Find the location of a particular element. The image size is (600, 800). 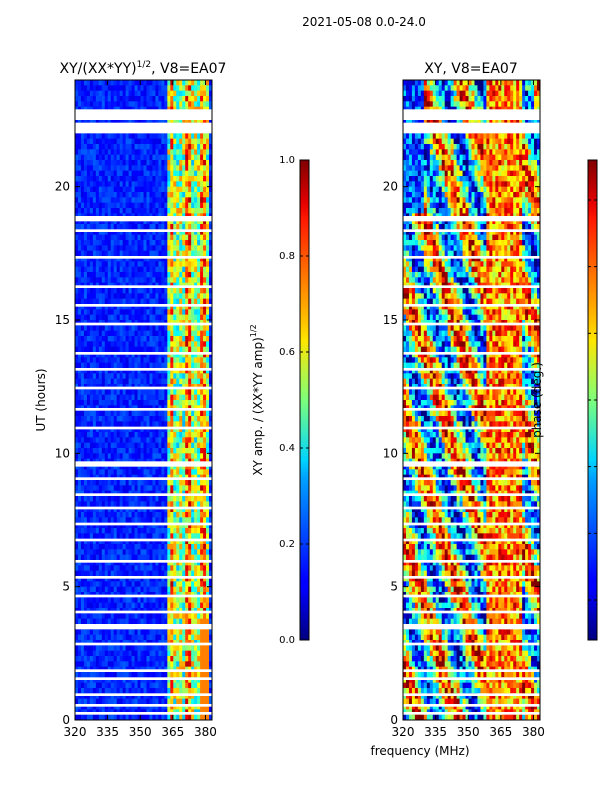

left-panel-title: XY/(XX*YY)1/2, V8=EA07 is located at coordinates (143, 68).